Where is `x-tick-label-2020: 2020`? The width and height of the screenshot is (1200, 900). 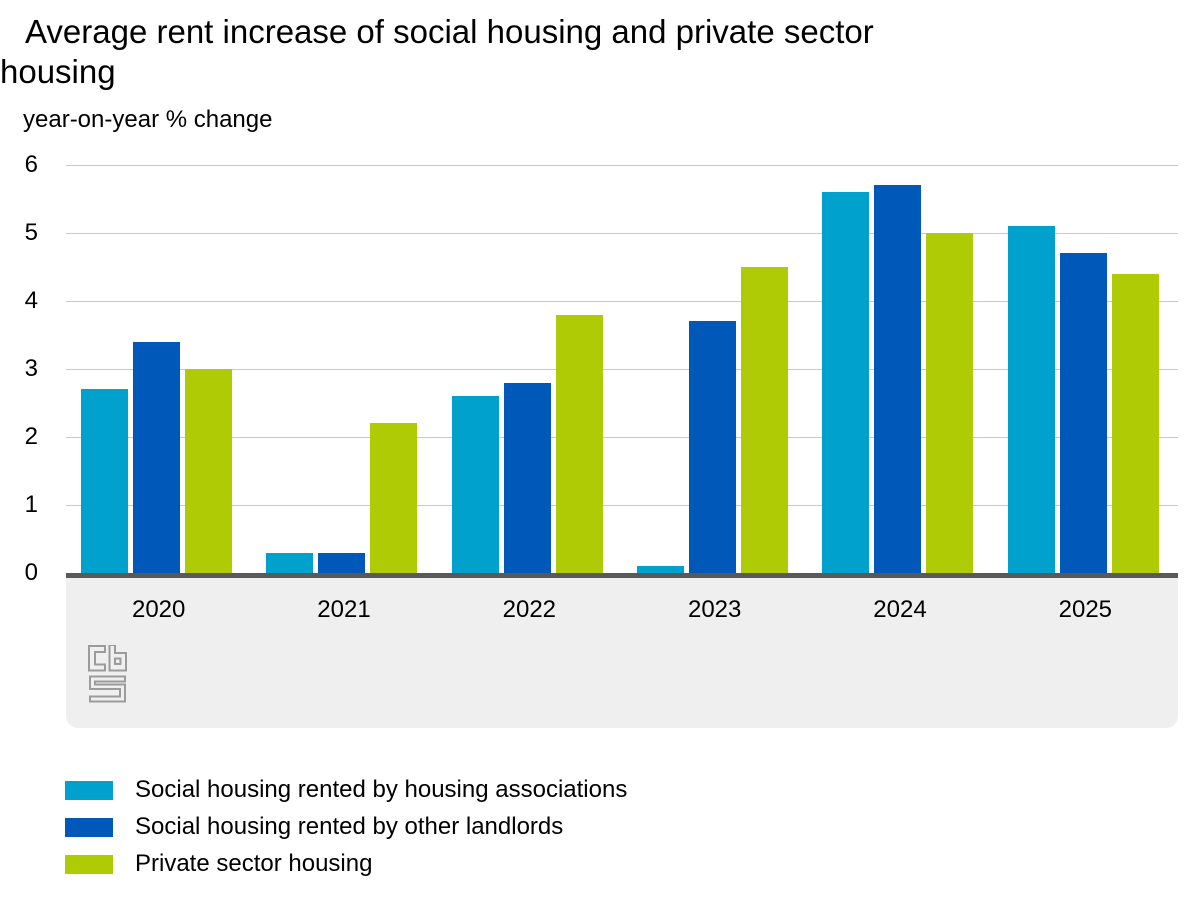 x-tick-label-2020: 2020 is located at coordinates (158, 609).